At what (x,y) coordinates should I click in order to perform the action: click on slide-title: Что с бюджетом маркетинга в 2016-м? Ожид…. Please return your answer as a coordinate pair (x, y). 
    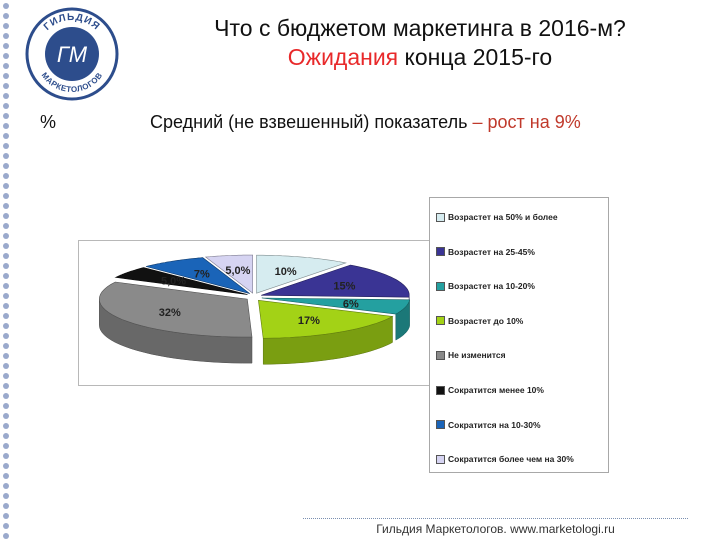
    Looking at the image, I should click on (420, 43).